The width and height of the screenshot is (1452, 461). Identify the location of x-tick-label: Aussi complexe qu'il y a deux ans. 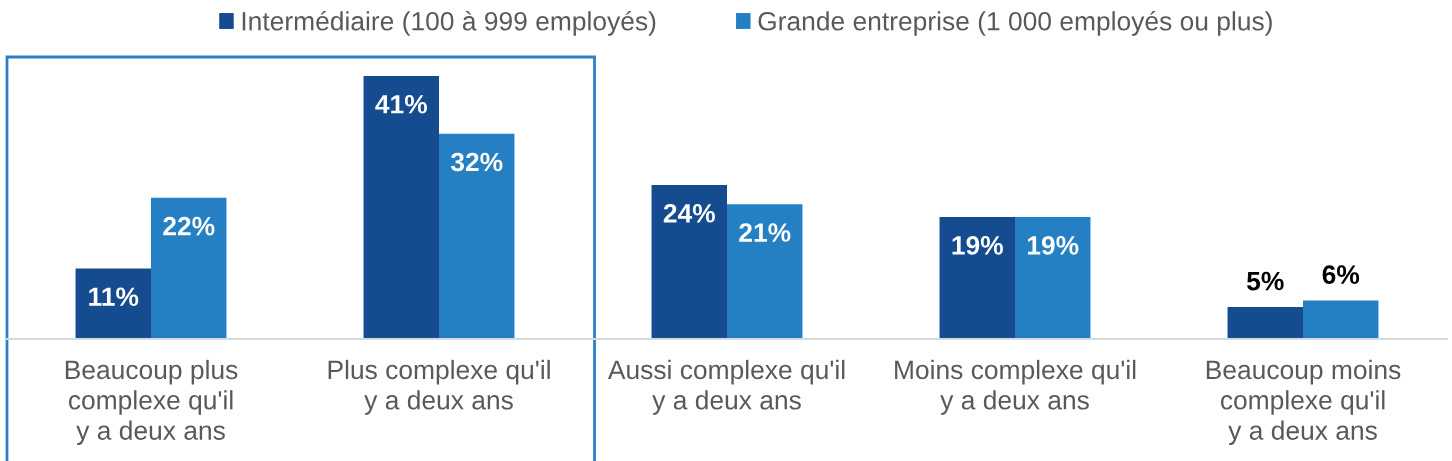
(726, 387).